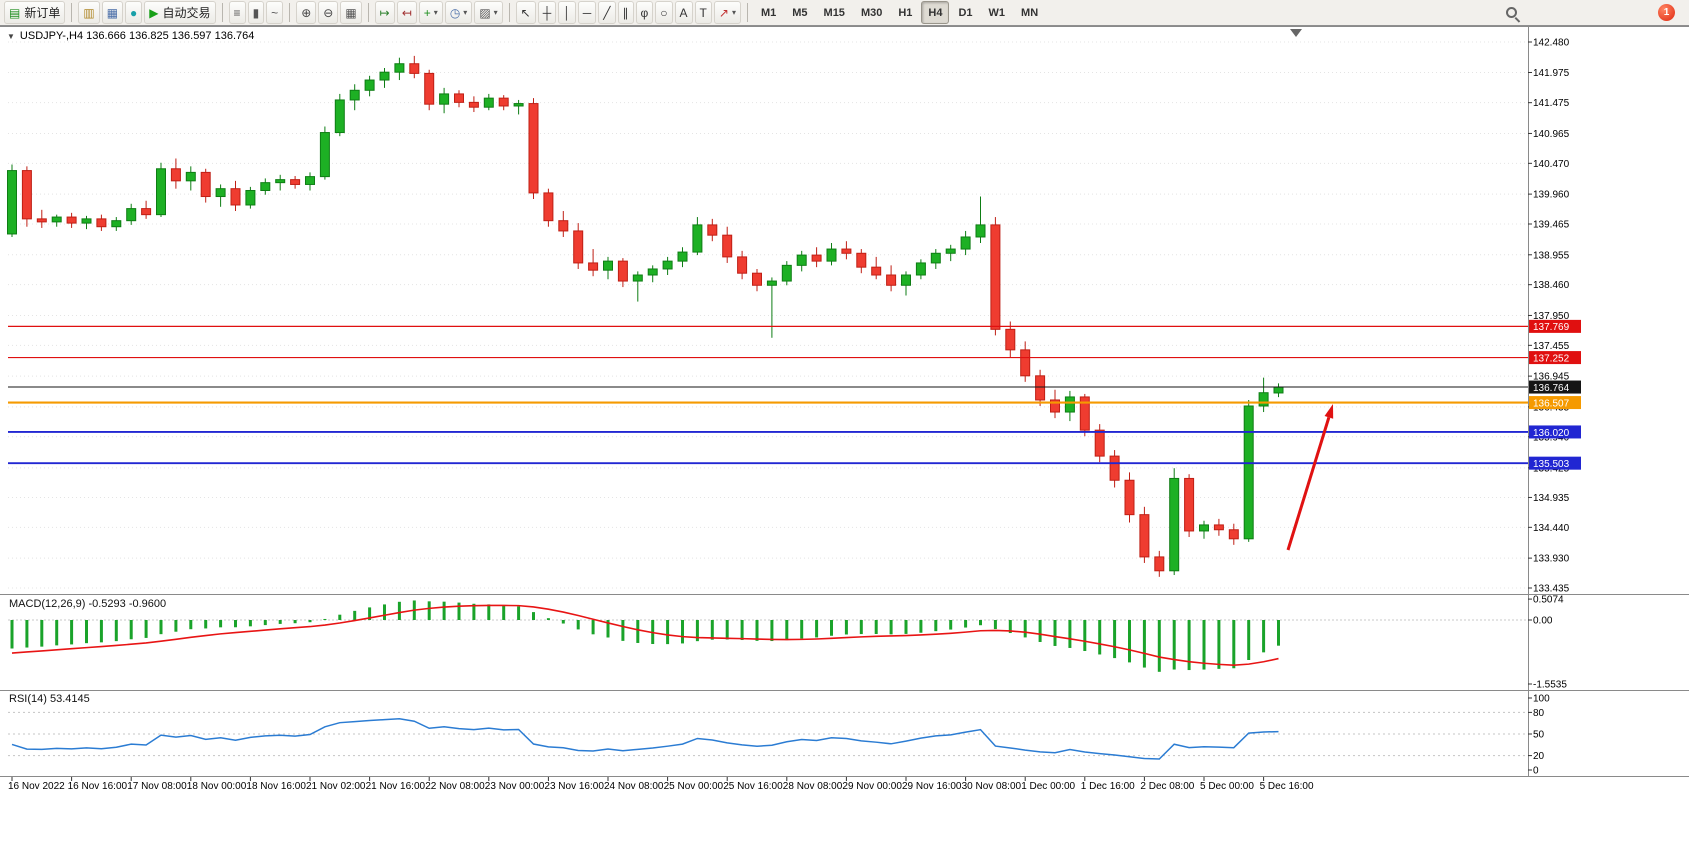  I want to click on profiles-button: ▦, so click(112, 12).